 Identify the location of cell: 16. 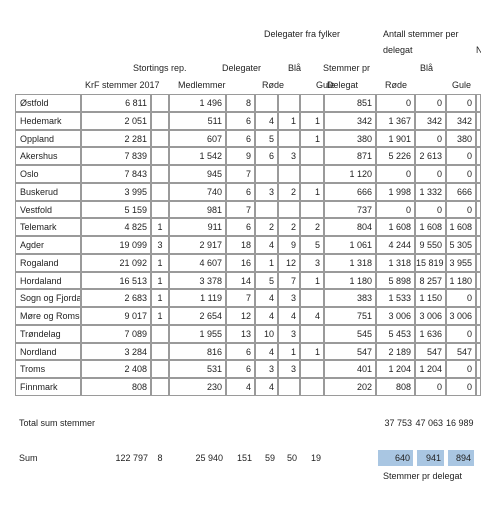
(240, 262).